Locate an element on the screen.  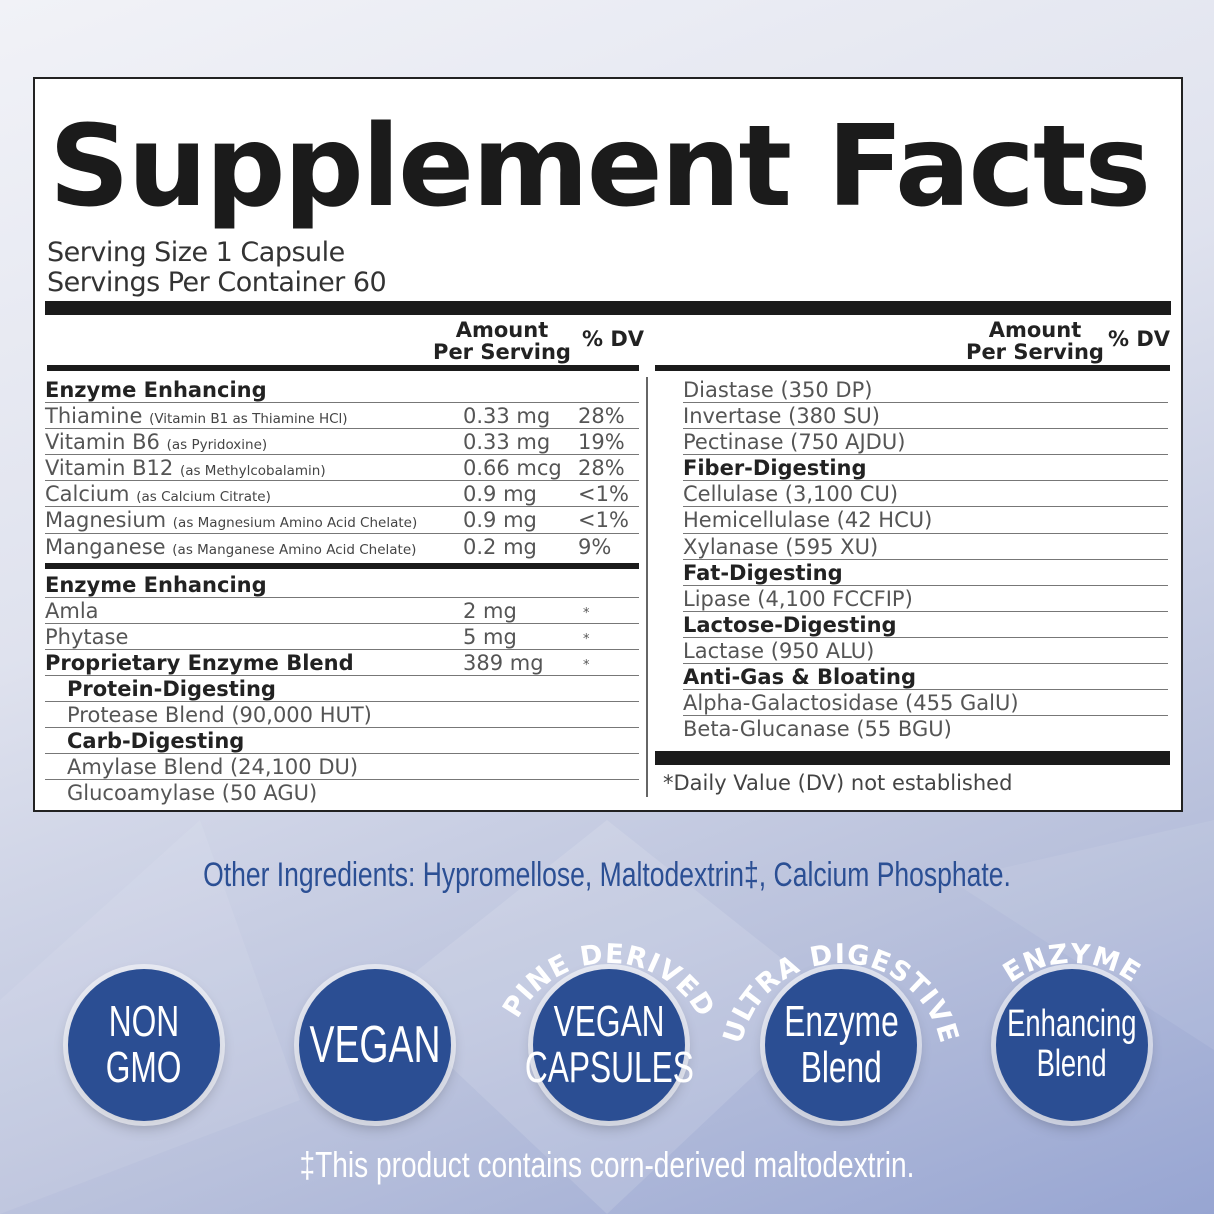
footer-divider is located at coordinates (912, 758).